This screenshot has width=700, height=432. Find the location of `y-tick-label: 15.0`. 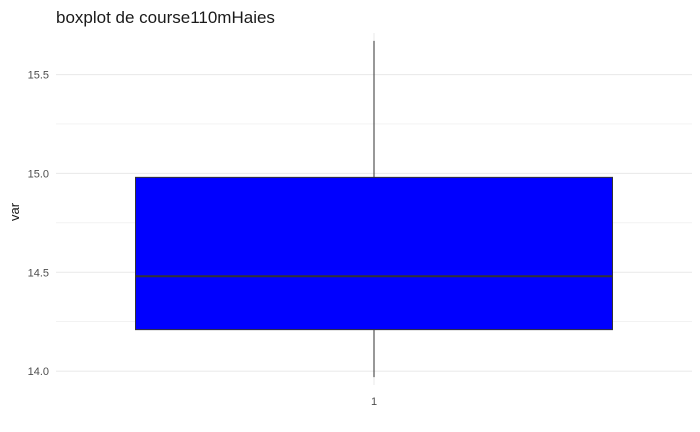

y-tick-label: 15.0 is located at coordinates (38, 174).